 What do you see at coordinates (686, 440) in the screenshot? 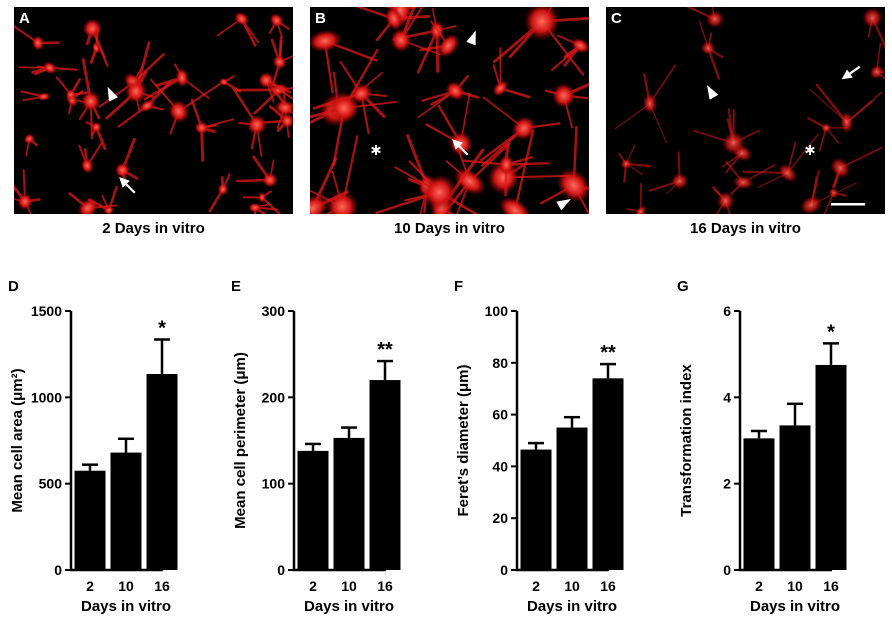
I see `y-axis-label: Transformation index` at bounding box center [686, 440].